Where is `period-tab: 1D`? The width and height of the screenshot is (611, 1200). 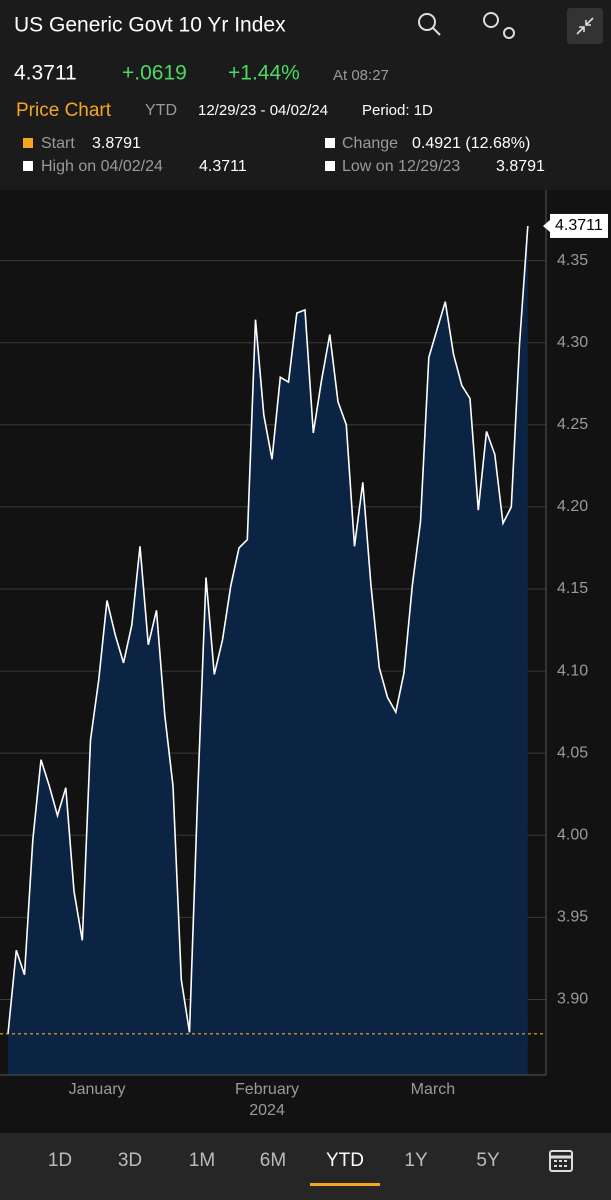
period-tab: 1D is located at coordinates (60, 1160).